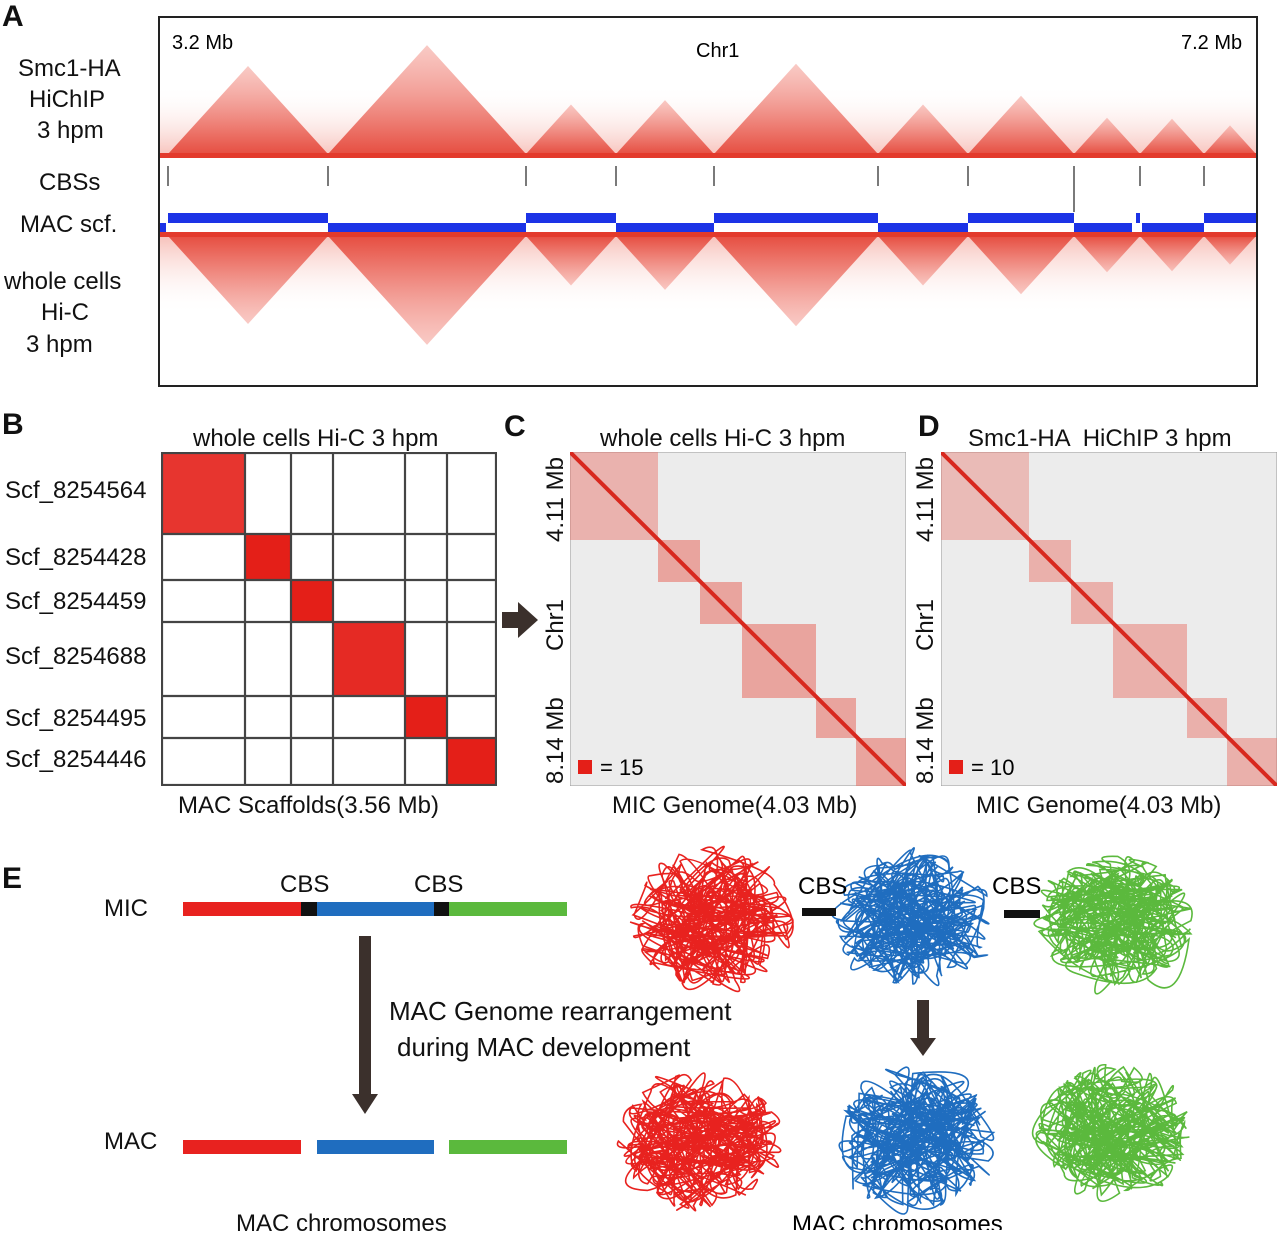 This screenshot has width=1280, height=1238. I want to click on range-start-label: 3.2 Mb, so click(202, 43).